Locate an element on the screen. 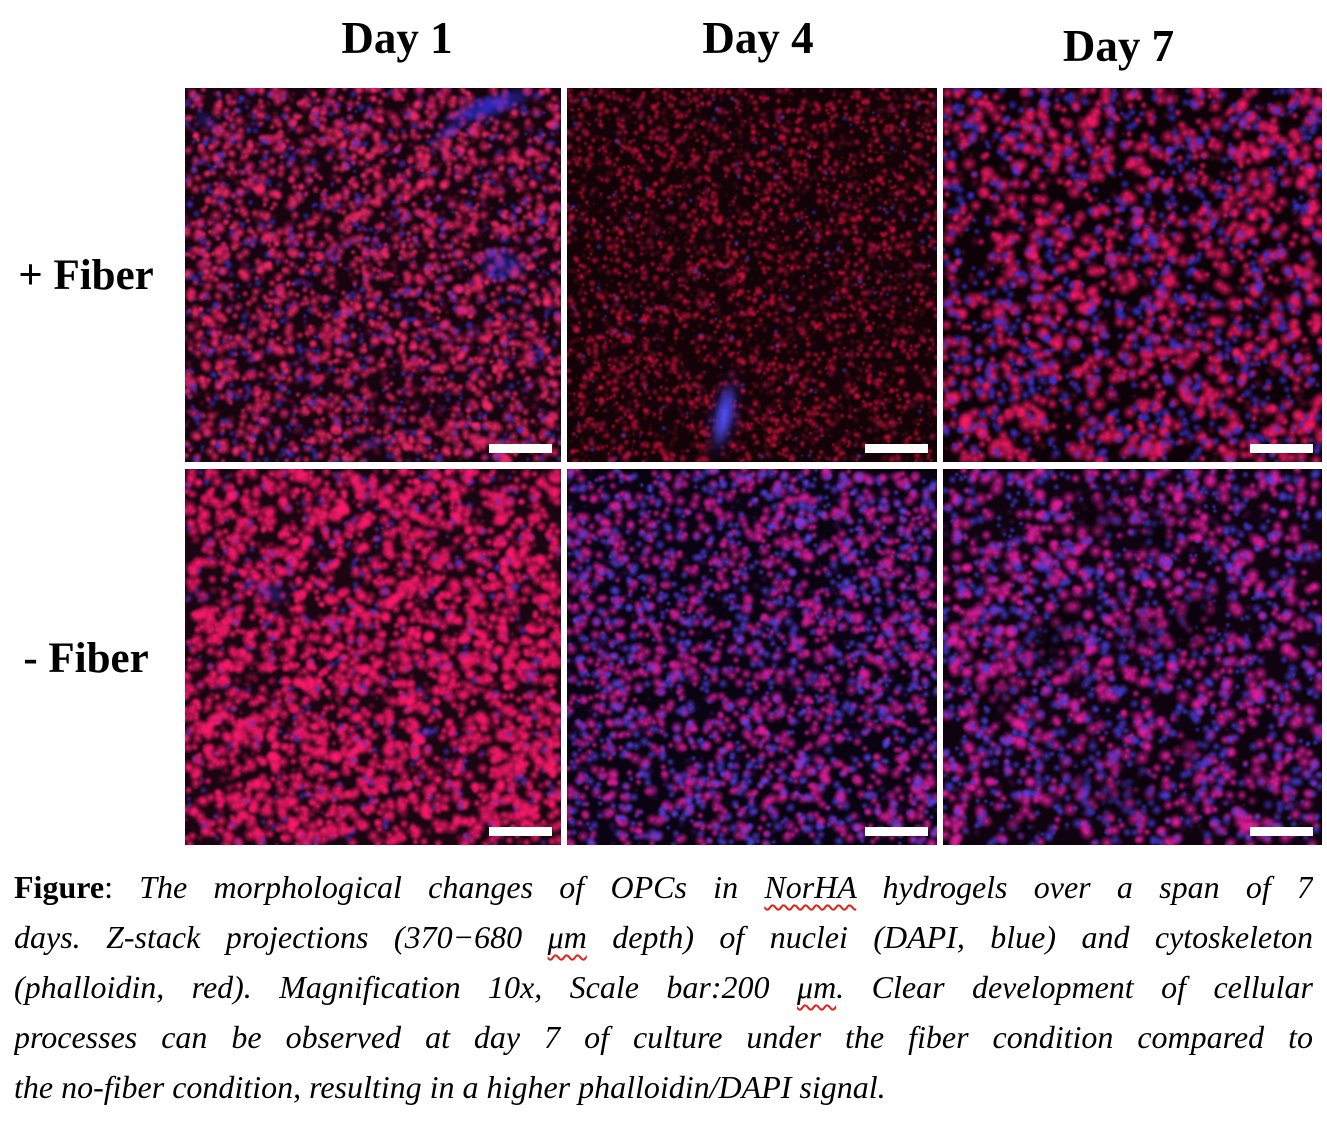  caption-text-spellchecked: NorHA is located at coordinates (810, 887).